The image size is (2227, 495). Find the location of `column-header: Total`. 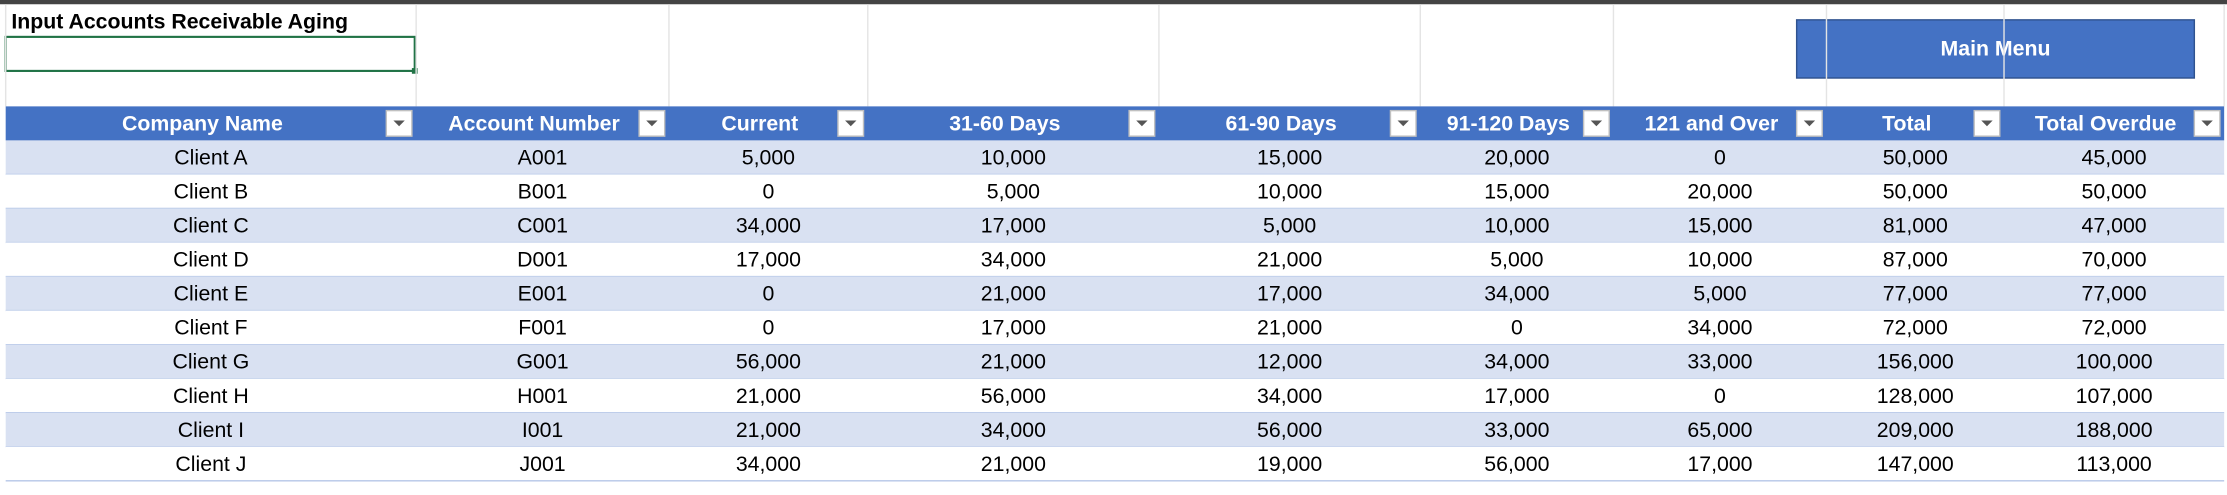

column-header: Total is located at coordinates (1906, 123).